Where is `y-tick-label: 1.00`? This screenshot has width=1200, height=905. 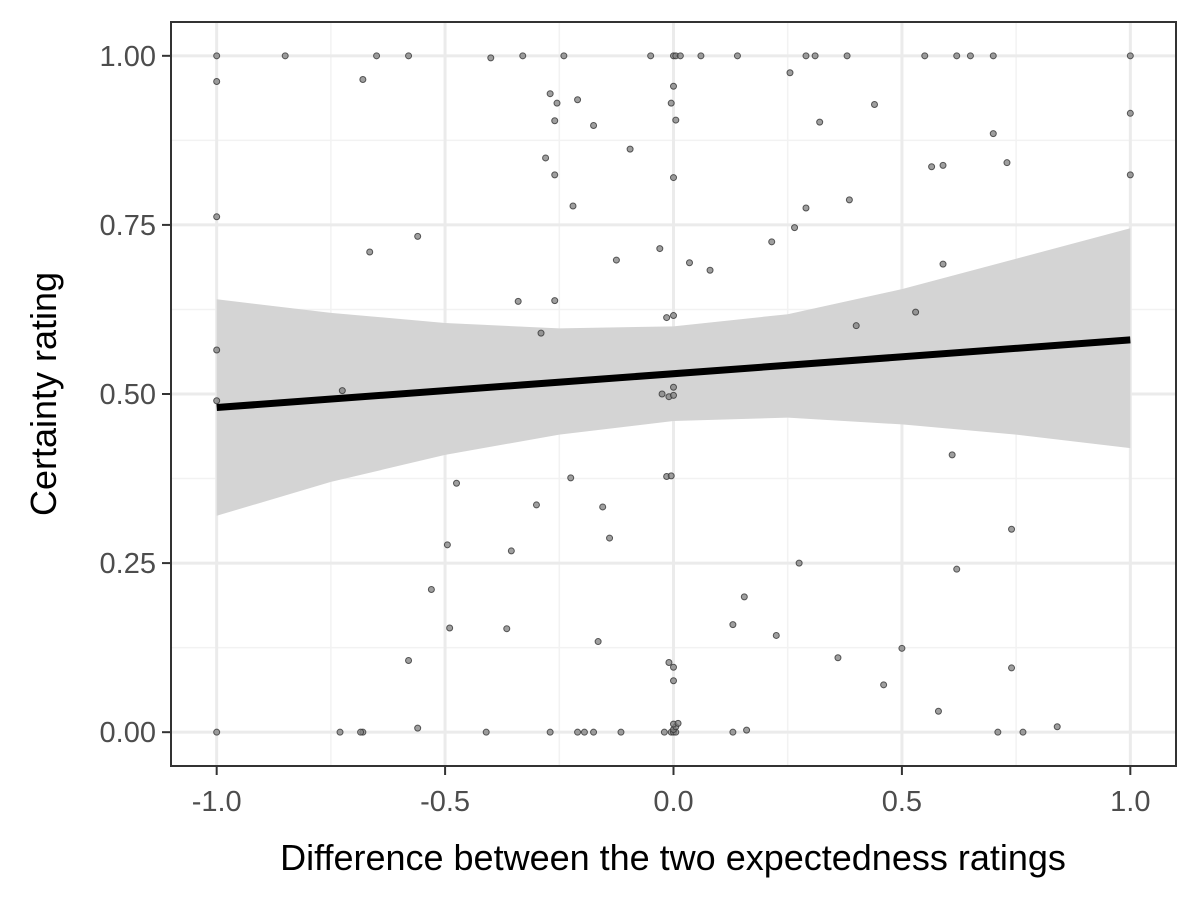 y-tick-label: 1.00 is located at coordinates (128, 57).